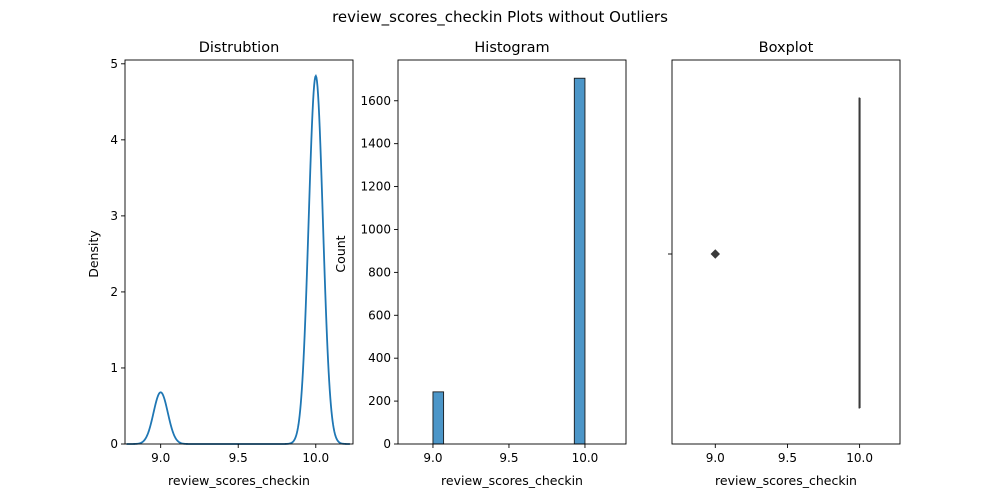 Image resolution: width=1000 pixels, height=500 pixels. I want to click on distribution-xlabel: review_scores_checkin, so click(239, 480).